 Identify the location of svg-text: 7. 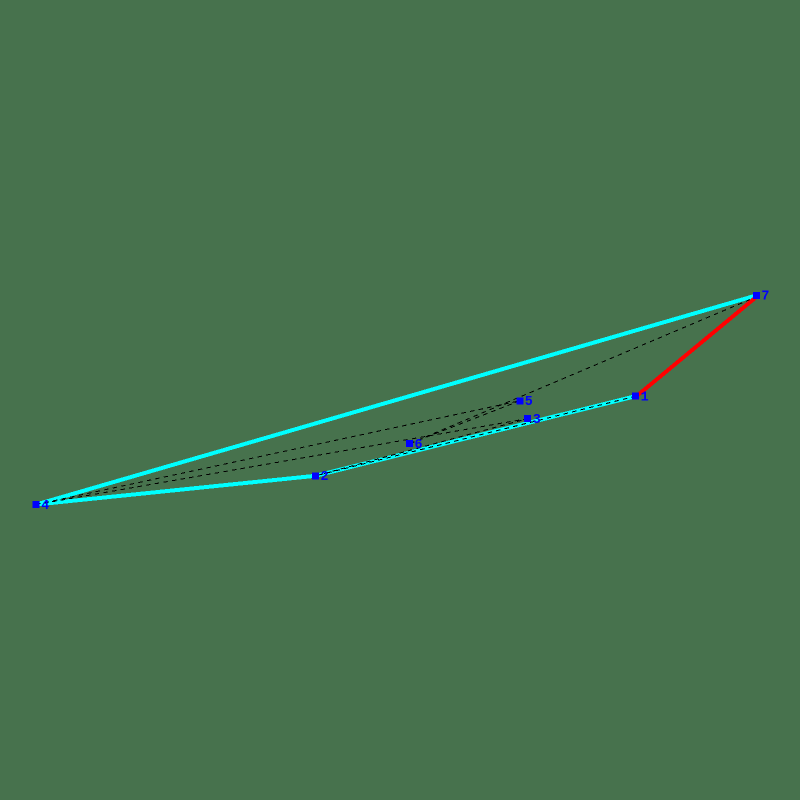
(765, 297).